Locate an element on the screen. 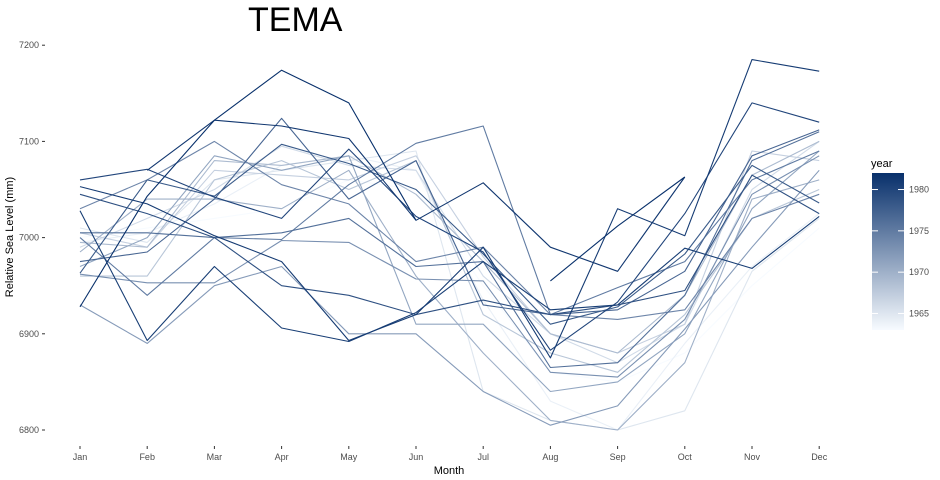 Image resolution: width=940 pixels, height=480 pixels. x-tick-label: Jun is located at coordinates (416, 457).